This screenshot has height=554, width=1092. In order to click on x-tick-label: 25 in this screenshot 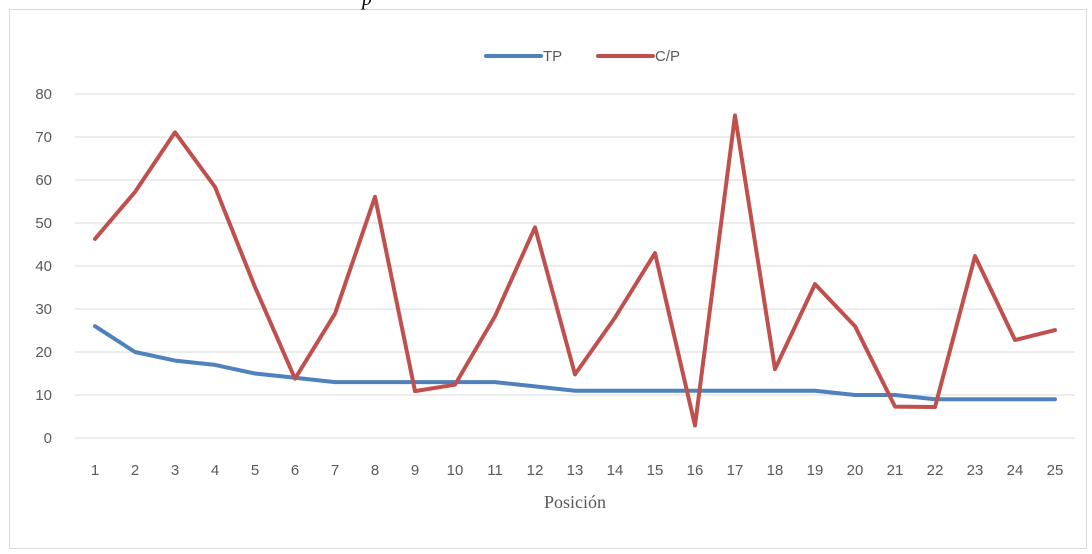, I will do `click(1055, 470)`.